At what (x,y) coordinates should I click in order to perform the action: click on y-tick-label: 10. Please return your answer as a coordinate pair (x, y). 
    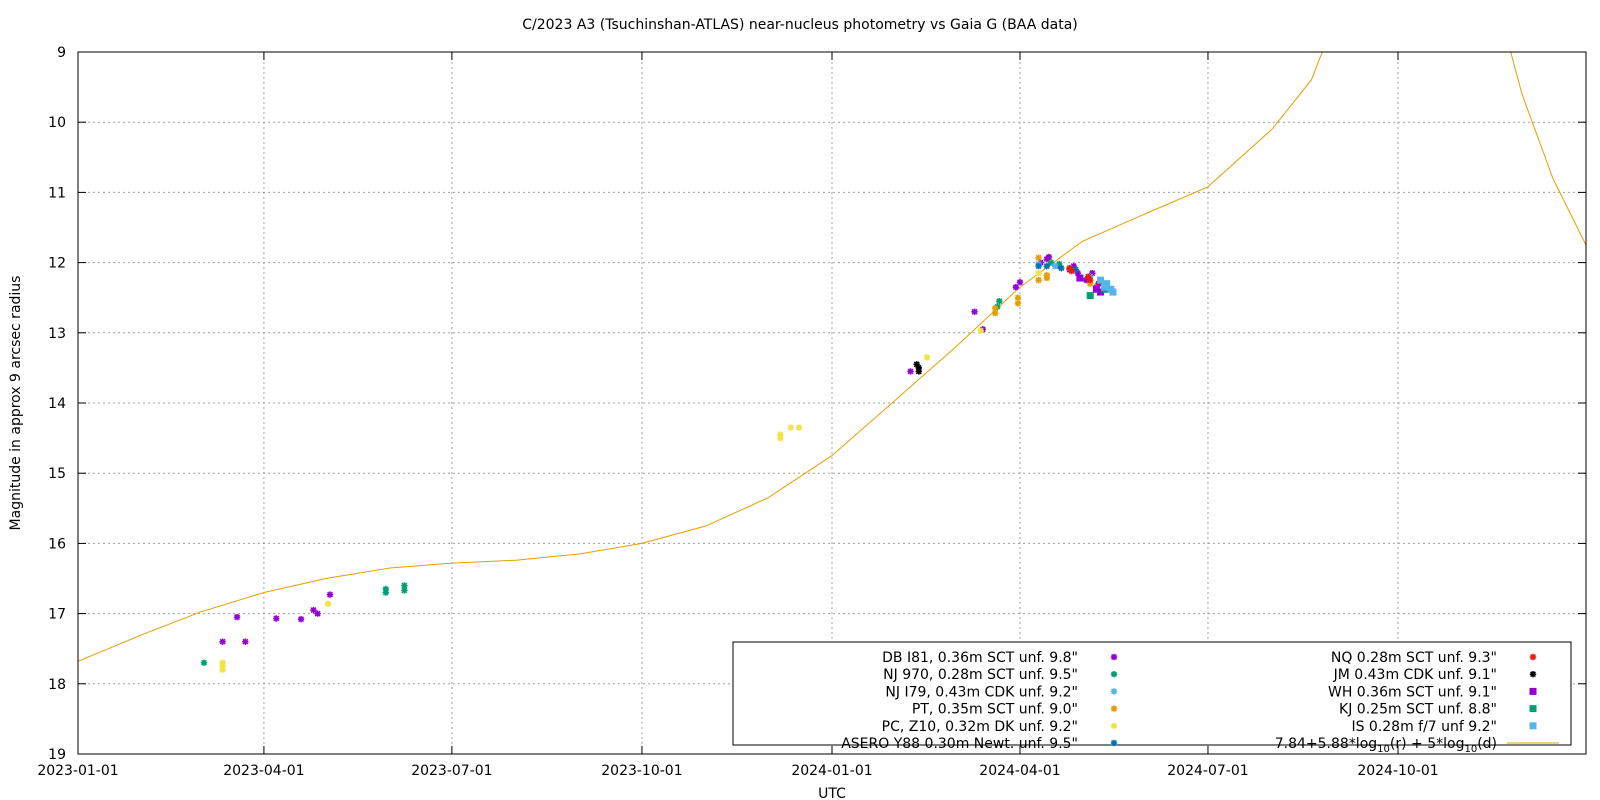
    Looking at the image, I should click on (57, 123).